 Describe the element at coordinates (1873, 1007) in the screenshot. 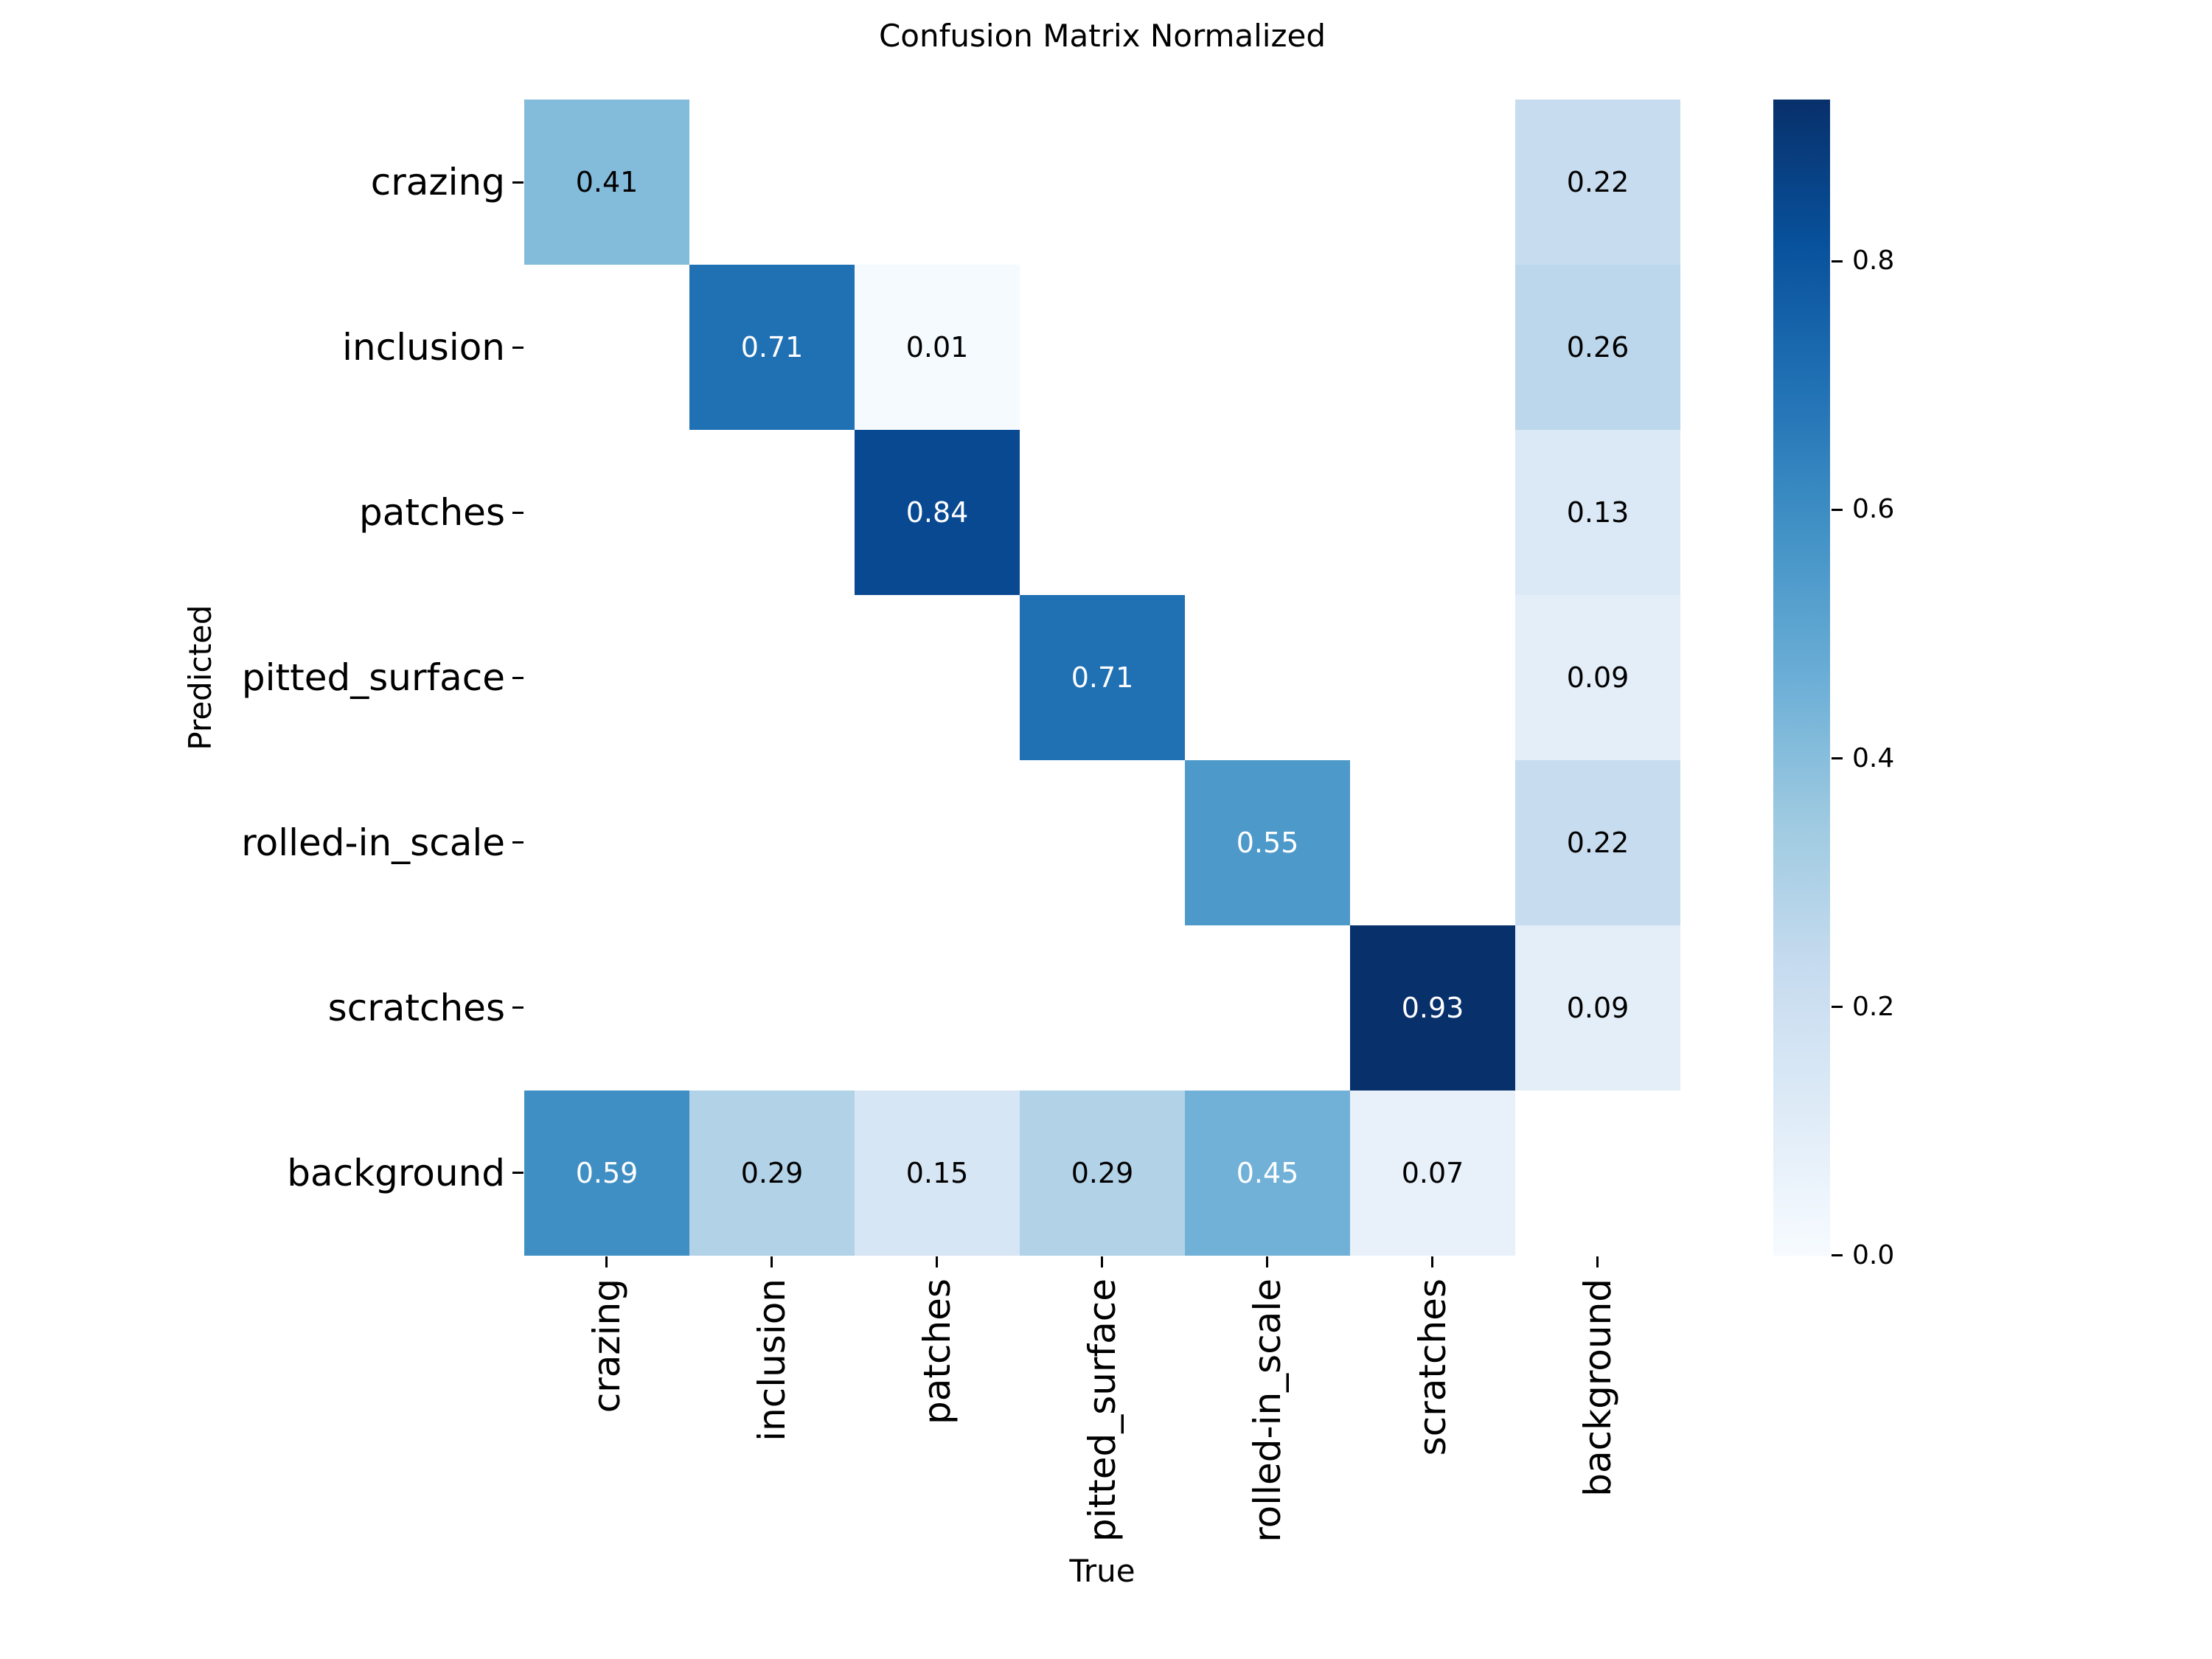

I see `colorbar-tick-label-0.2: 0.2` at that location.